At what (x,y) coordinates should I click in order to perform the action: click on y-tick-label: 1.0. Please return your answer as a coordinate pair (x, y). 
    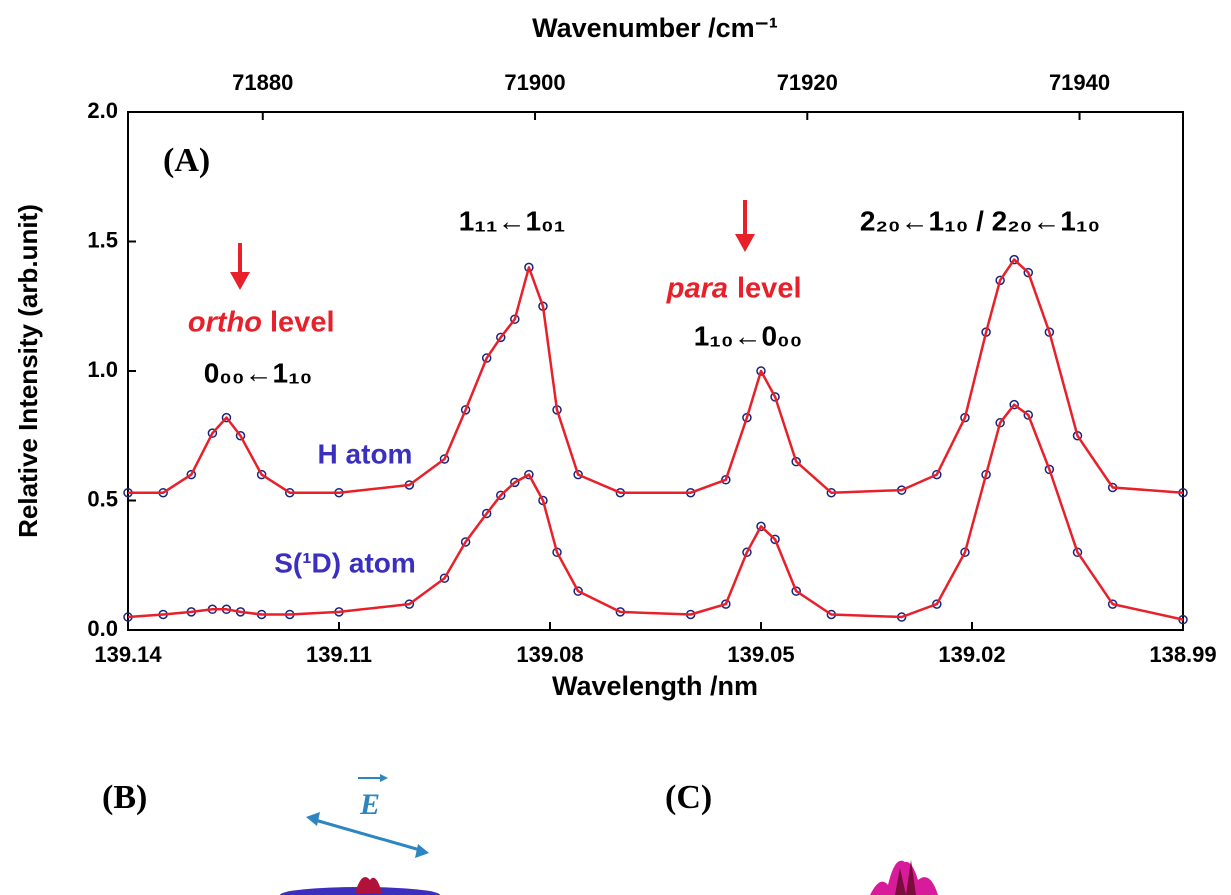
    Looking at the image, I should click on (102, 369).